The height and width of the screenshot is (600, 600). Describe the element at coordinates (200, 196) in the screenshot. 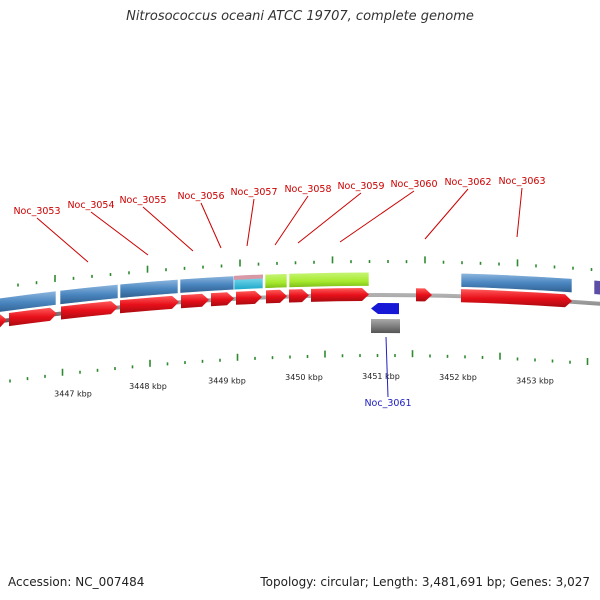

I see `gene-label: Noc_3056` at that location.